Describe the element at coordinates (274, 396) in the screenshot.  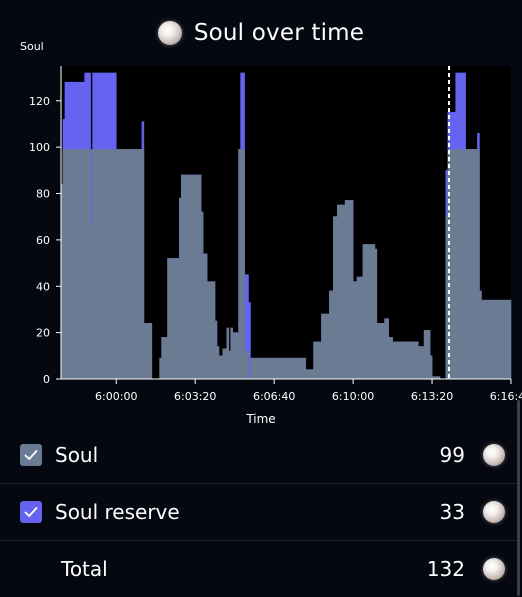
I see `x-tick-label: 6:06:40` at that location.